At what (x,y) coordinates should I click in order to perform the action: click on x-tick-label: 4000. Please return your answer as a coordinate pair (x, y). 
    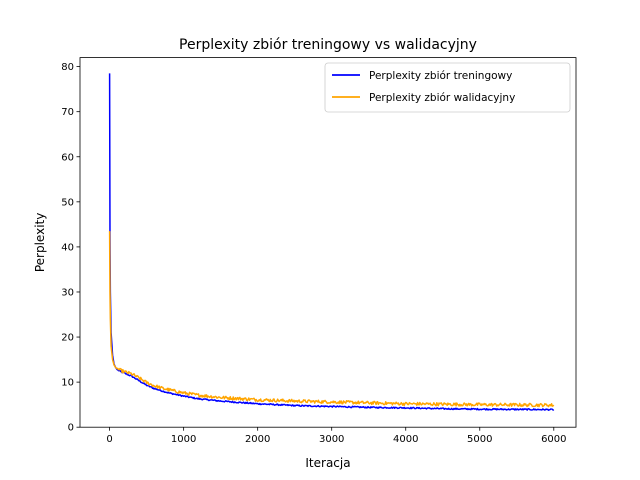
    Looking at the image, I should click on (405, 439).